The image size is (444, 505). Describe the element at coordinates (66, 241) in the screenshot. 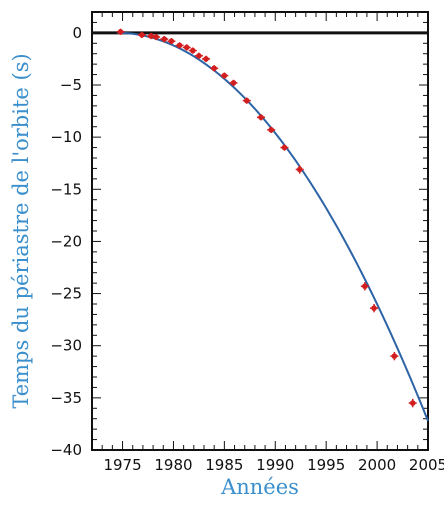

I see `y-tick-label: −20` at that location.